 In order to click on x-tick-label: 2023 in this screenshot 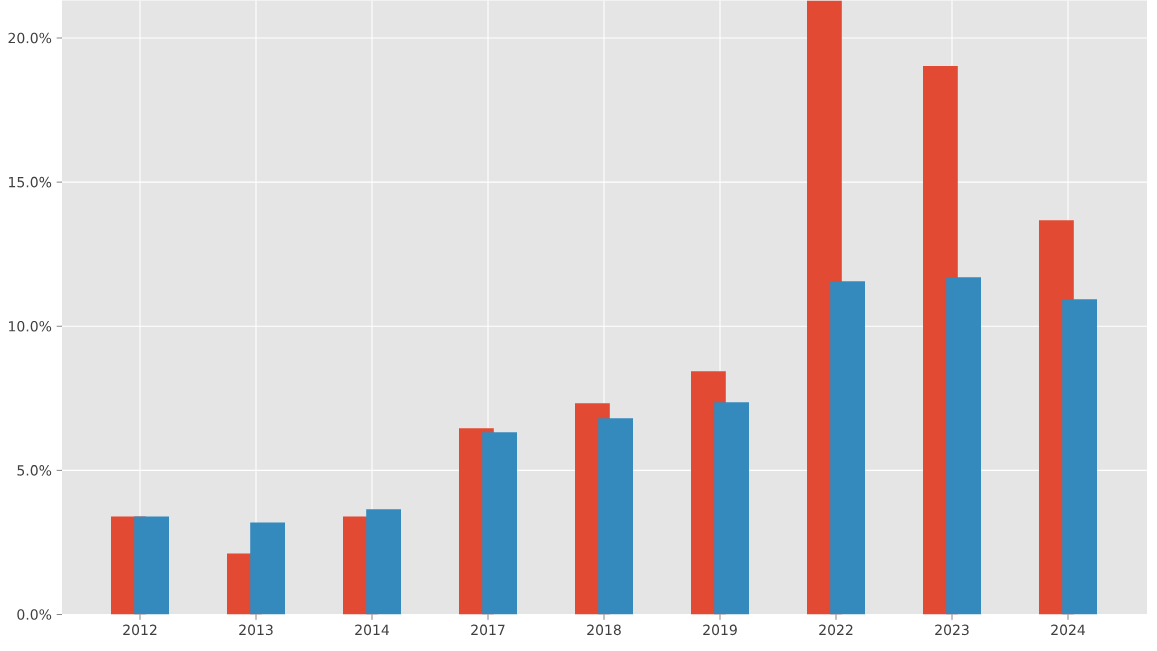, I will do `click(952, 630)`.